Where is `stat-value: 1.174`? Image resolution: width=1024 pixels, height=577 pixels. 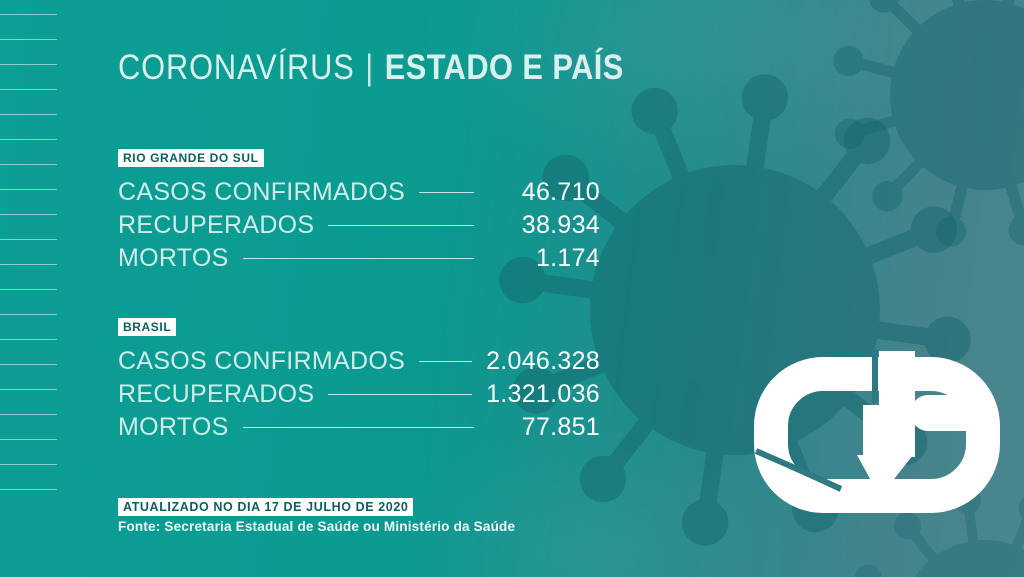
stat-value: 1.174 is located at coordinates (567, 258).